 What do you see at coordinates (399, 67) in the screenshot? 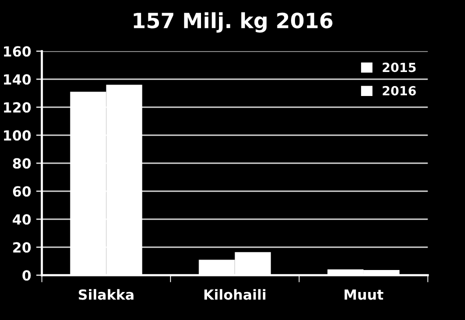
I see `legend-label: 2015` at bounding box center [399, 67].